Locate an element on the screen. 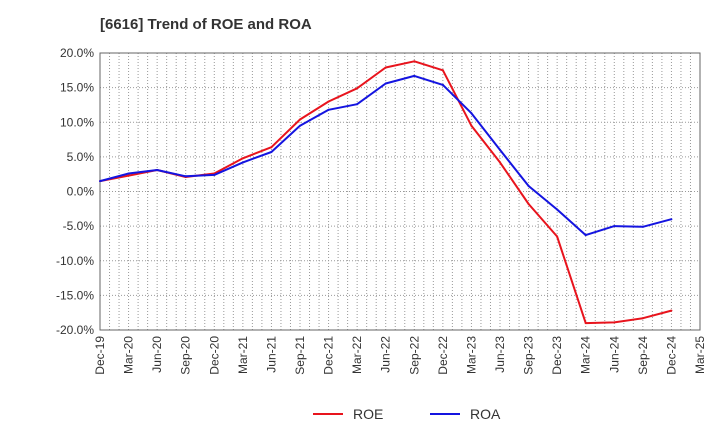 The width and height of the screenshot is (720, 440). x-tick-label: Sep-21 is located at coordinates (300, 355).